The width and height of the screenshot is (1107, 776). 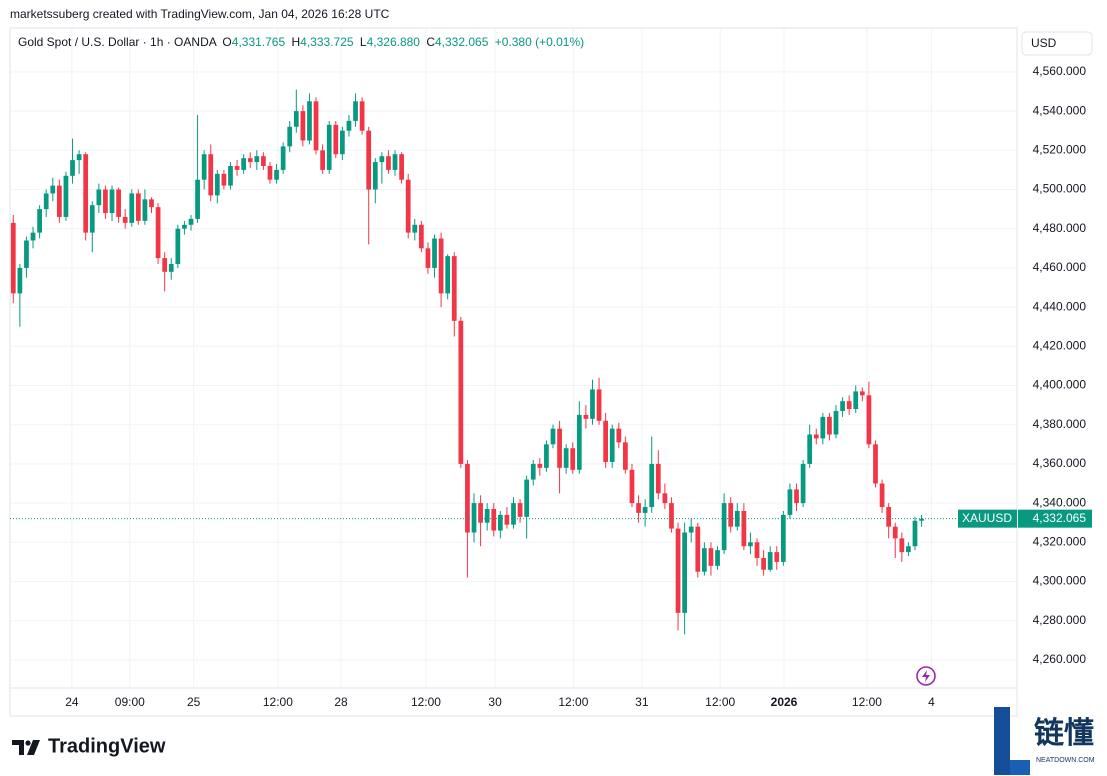 What do you see at coordinates (1065, 760) in the screenshot?
I see `watermark-sub: NEATDOWN.COM` at bounding box center [1065, 760].